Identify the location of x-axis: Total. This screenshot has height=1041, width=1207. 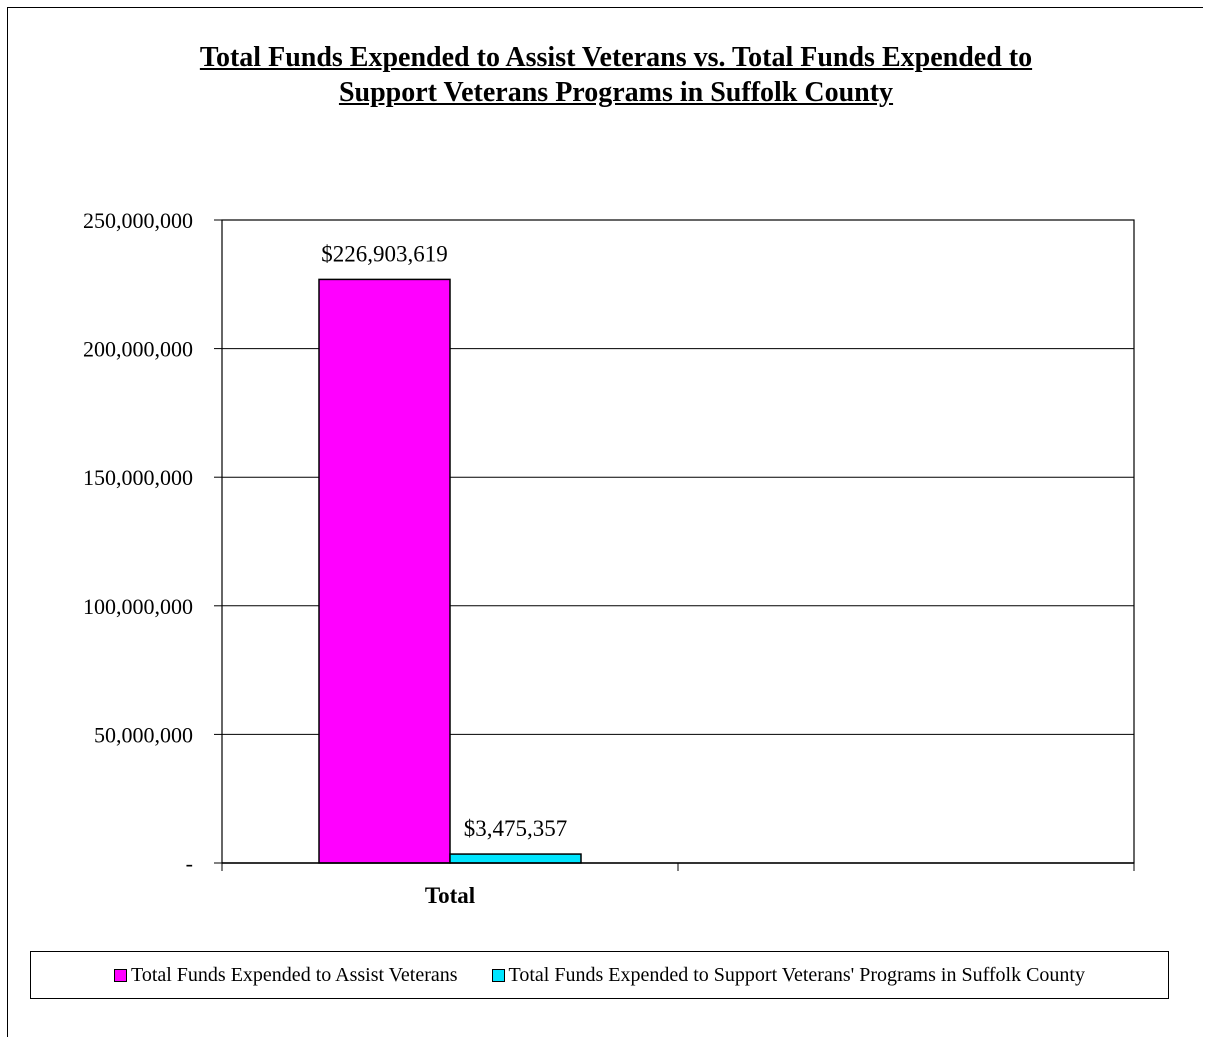
(678, 885).